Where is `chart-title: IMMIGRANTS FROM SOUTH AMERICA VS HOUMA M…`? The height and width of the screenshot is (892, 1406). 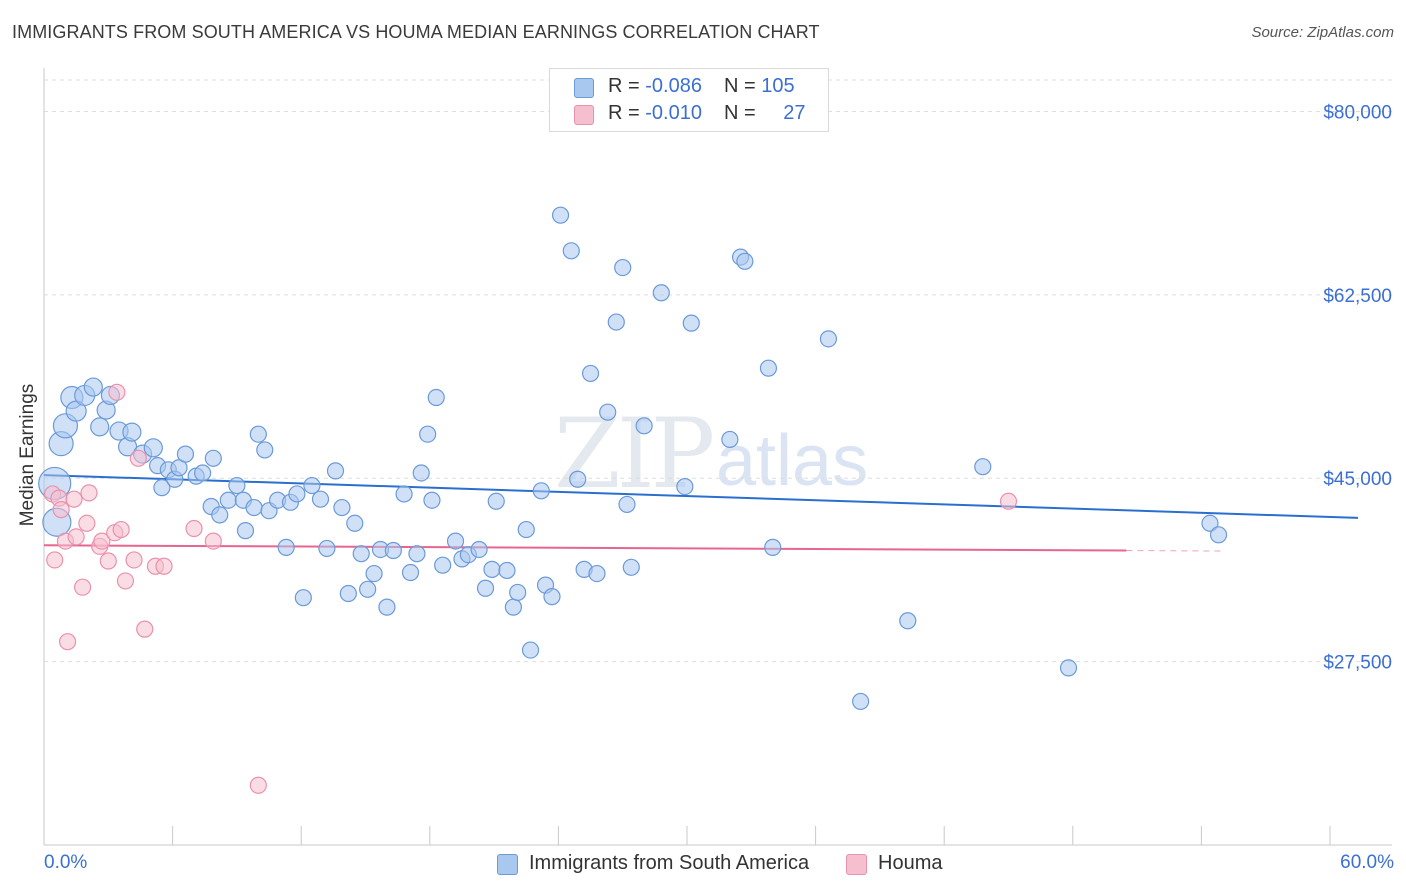
chart-title: IMMIGRANTS FROM SOUTH AMERICA VS HOUMA M… is located at coordinates (416, 32).